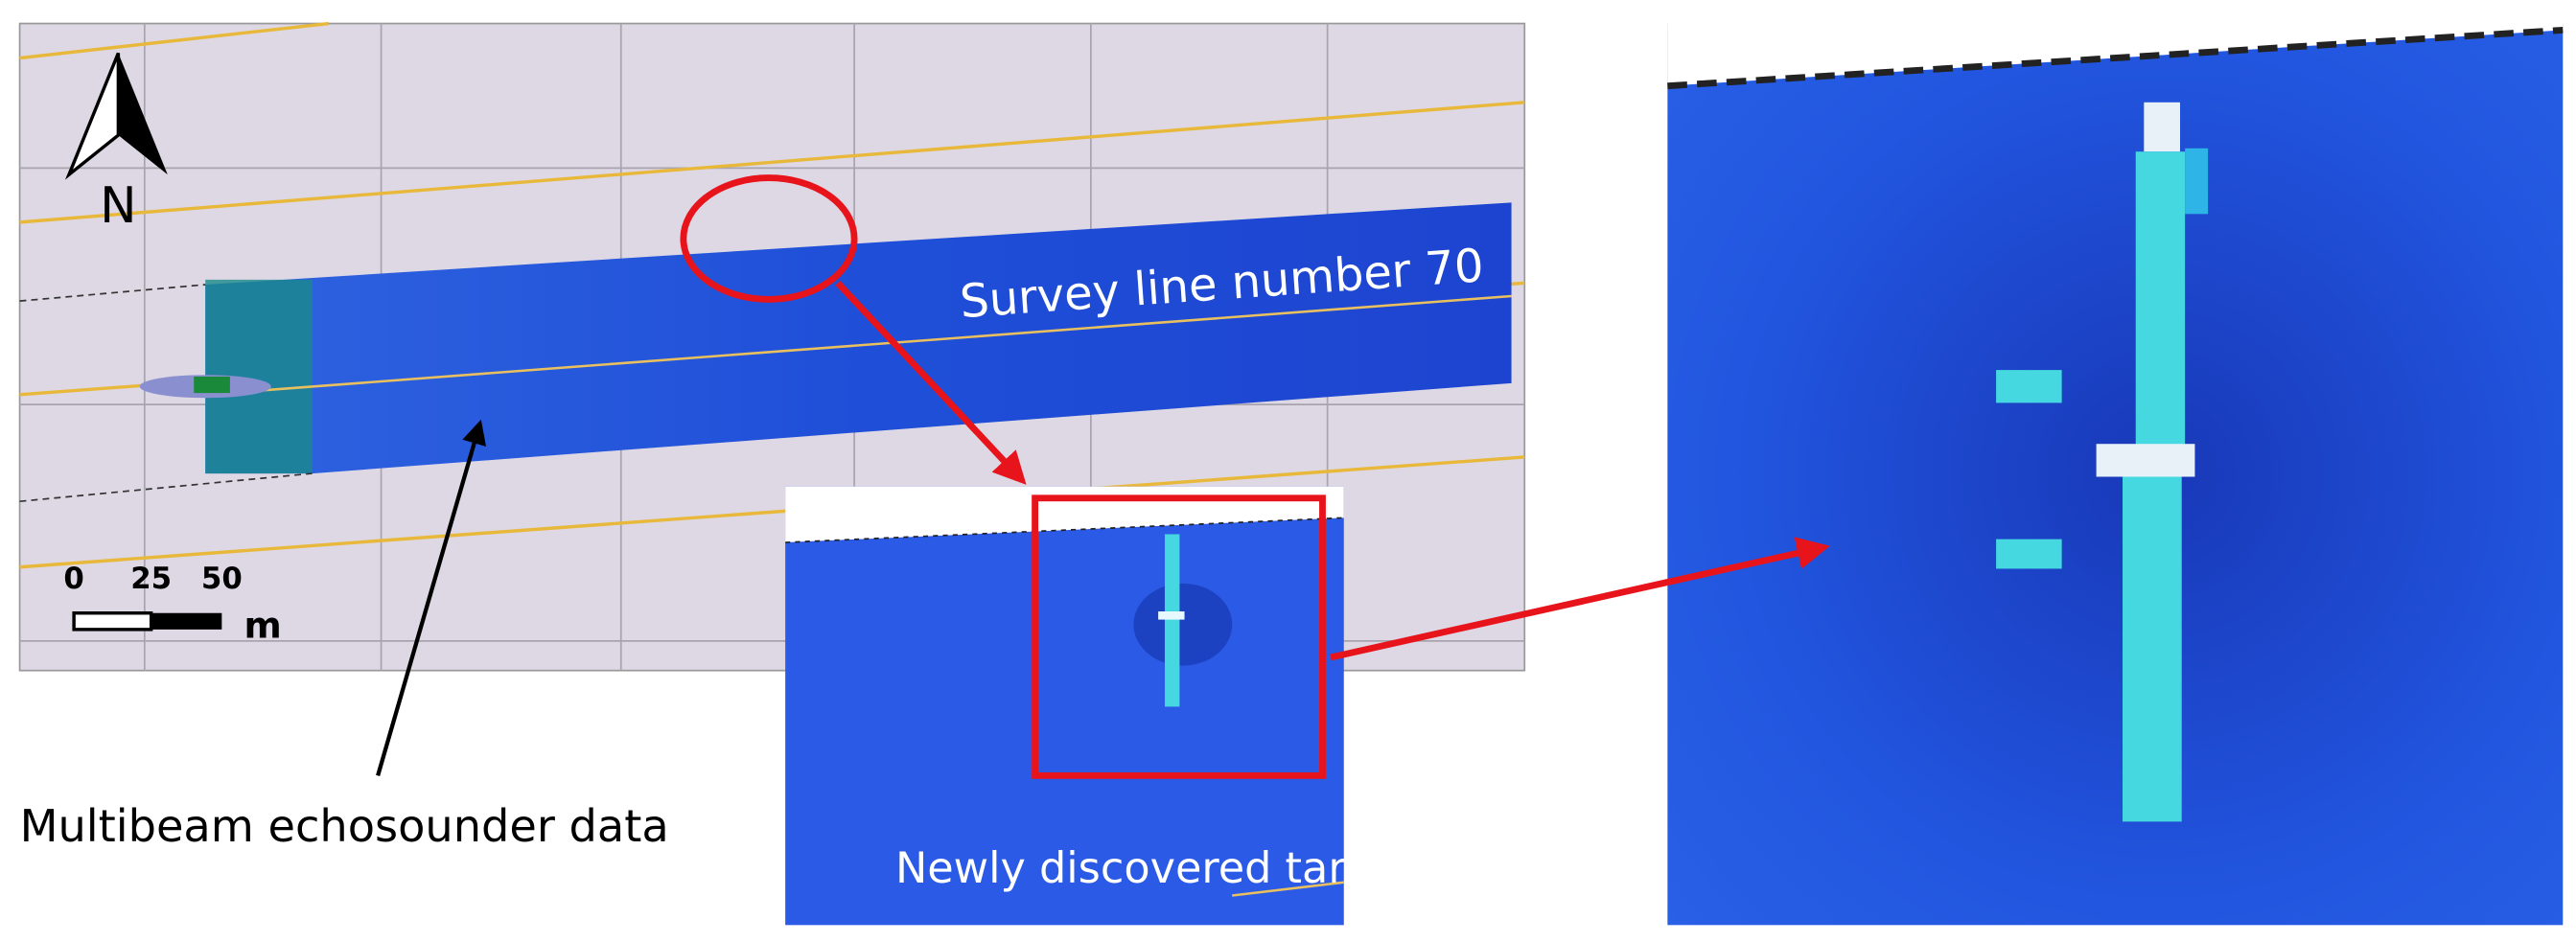 This screenshot has width=2576, height=942. Describe the element at coordinates (118, 206) in the screenshot. I see `north-label: N` at that location.